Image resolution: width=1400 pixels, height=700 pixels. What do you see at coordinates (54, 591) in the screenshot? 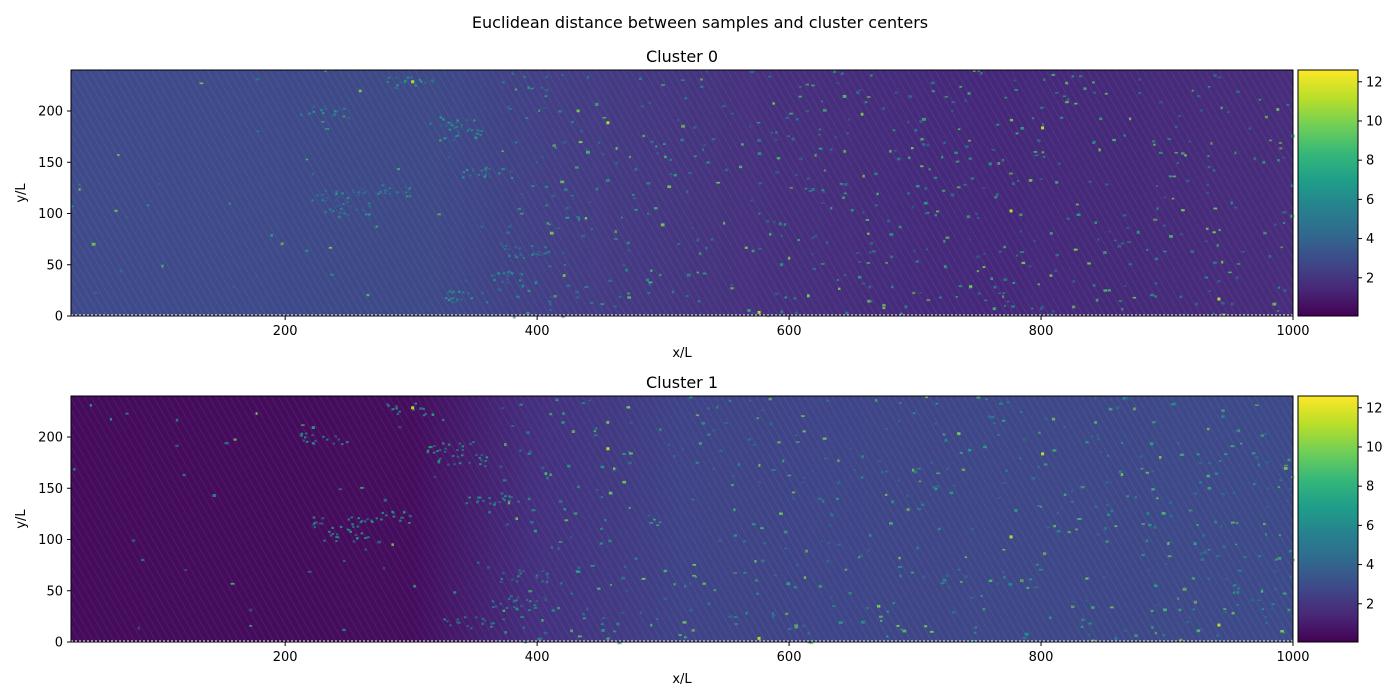
I see `y-tick-label: 50` at bounding box center [54, 591].